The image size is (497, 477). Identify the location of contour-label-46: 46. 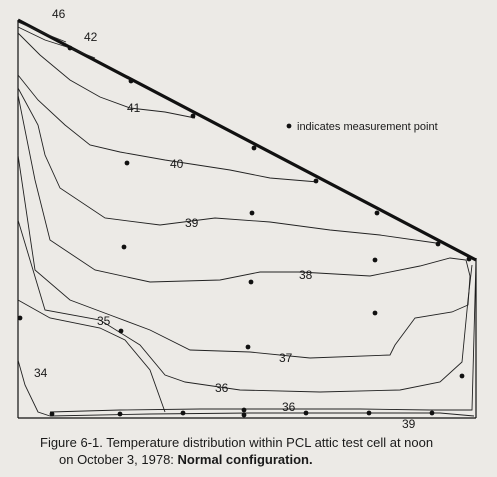
(59, 14).